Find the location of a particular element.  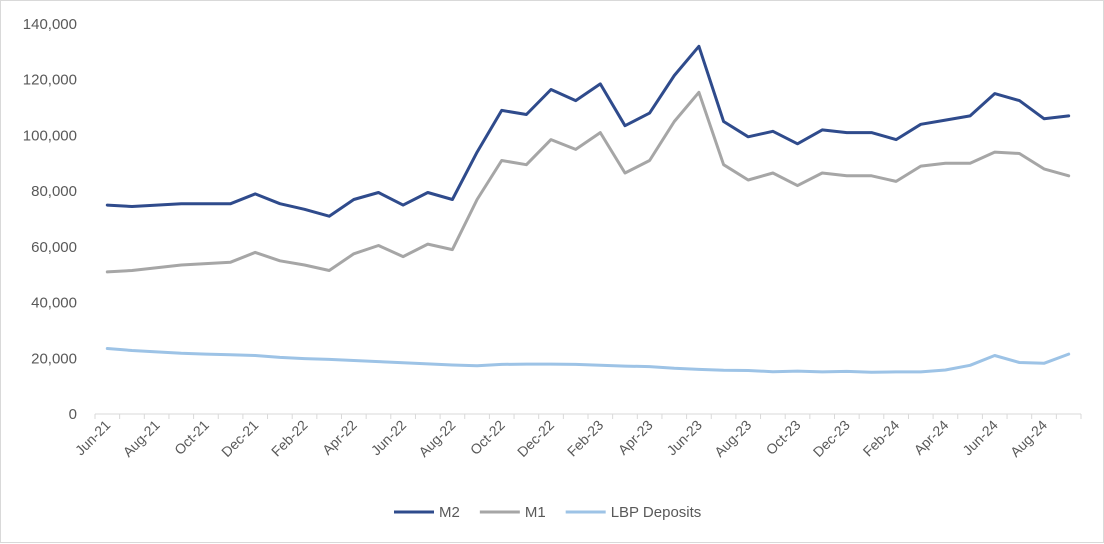

x-tick-label: Jun-24 is located at coordinates (980, 438).